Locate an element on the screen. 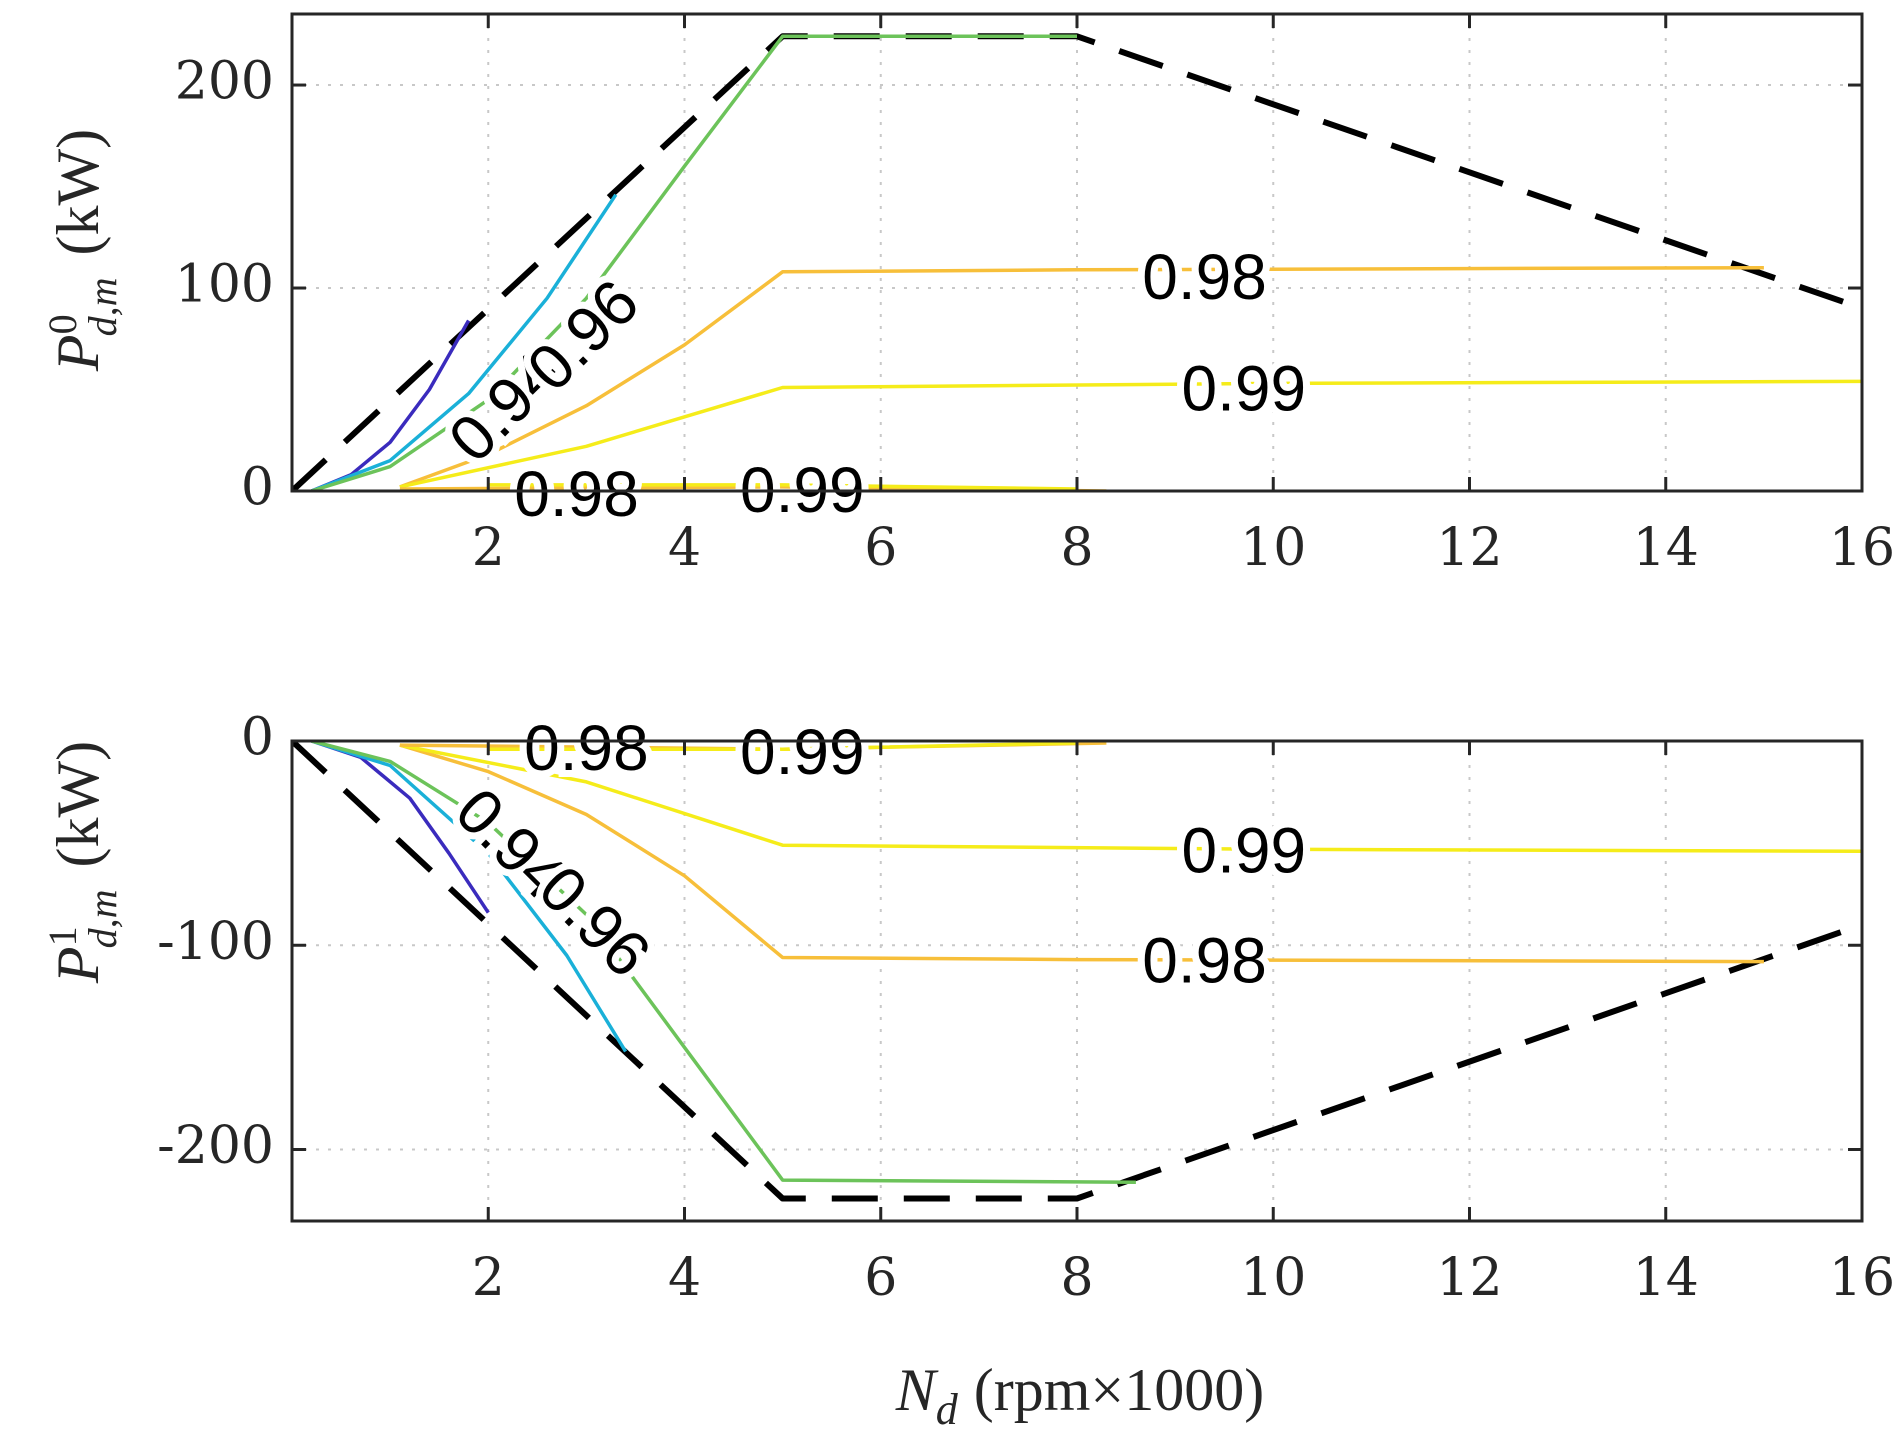  bottom-series-0-98-high is located at coordinates (1081, 853).